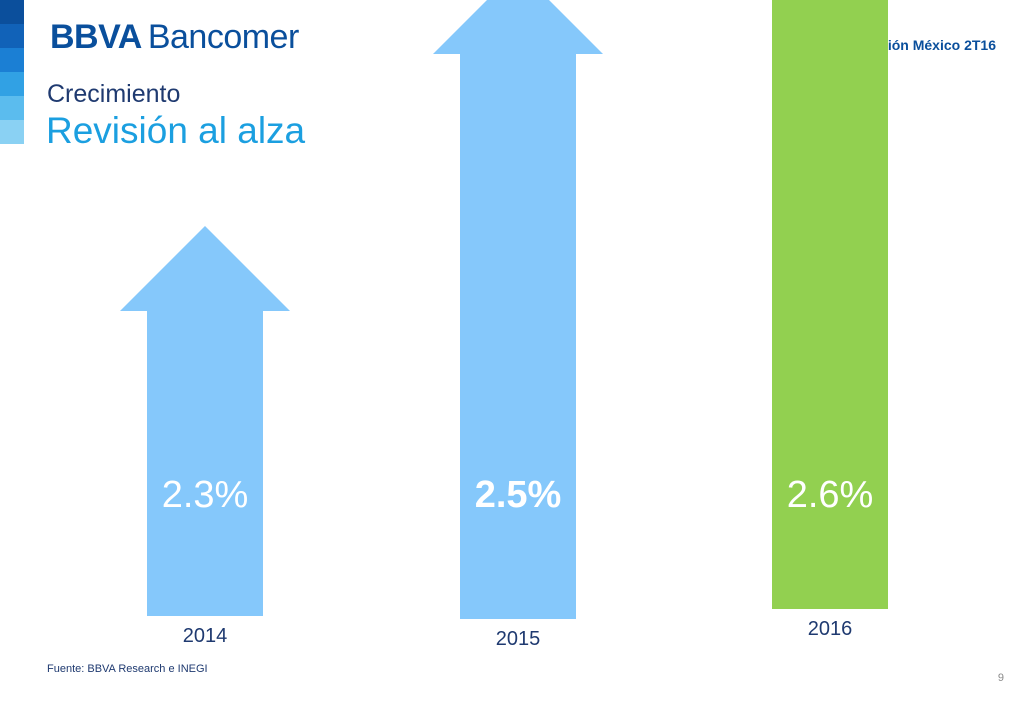 The image size is (1024, 709). Describe the element at coordinates (518, 639) in the screenshot. I see `year-label: 2015` at that location.